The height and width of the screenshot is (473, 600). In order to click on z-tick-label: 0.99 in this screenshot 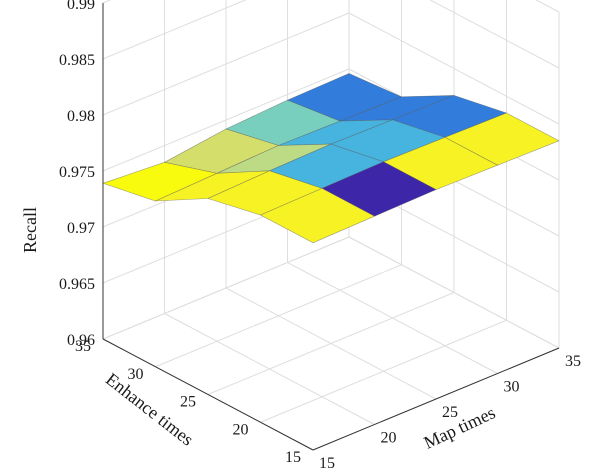, I will do `click(81, 6)`.